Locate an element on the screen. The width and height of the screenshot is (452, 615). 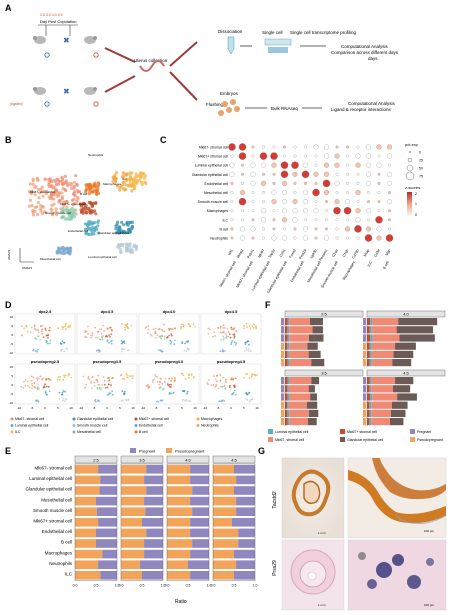
legend-label: Neutrophils is located at coordinates (210, 426).